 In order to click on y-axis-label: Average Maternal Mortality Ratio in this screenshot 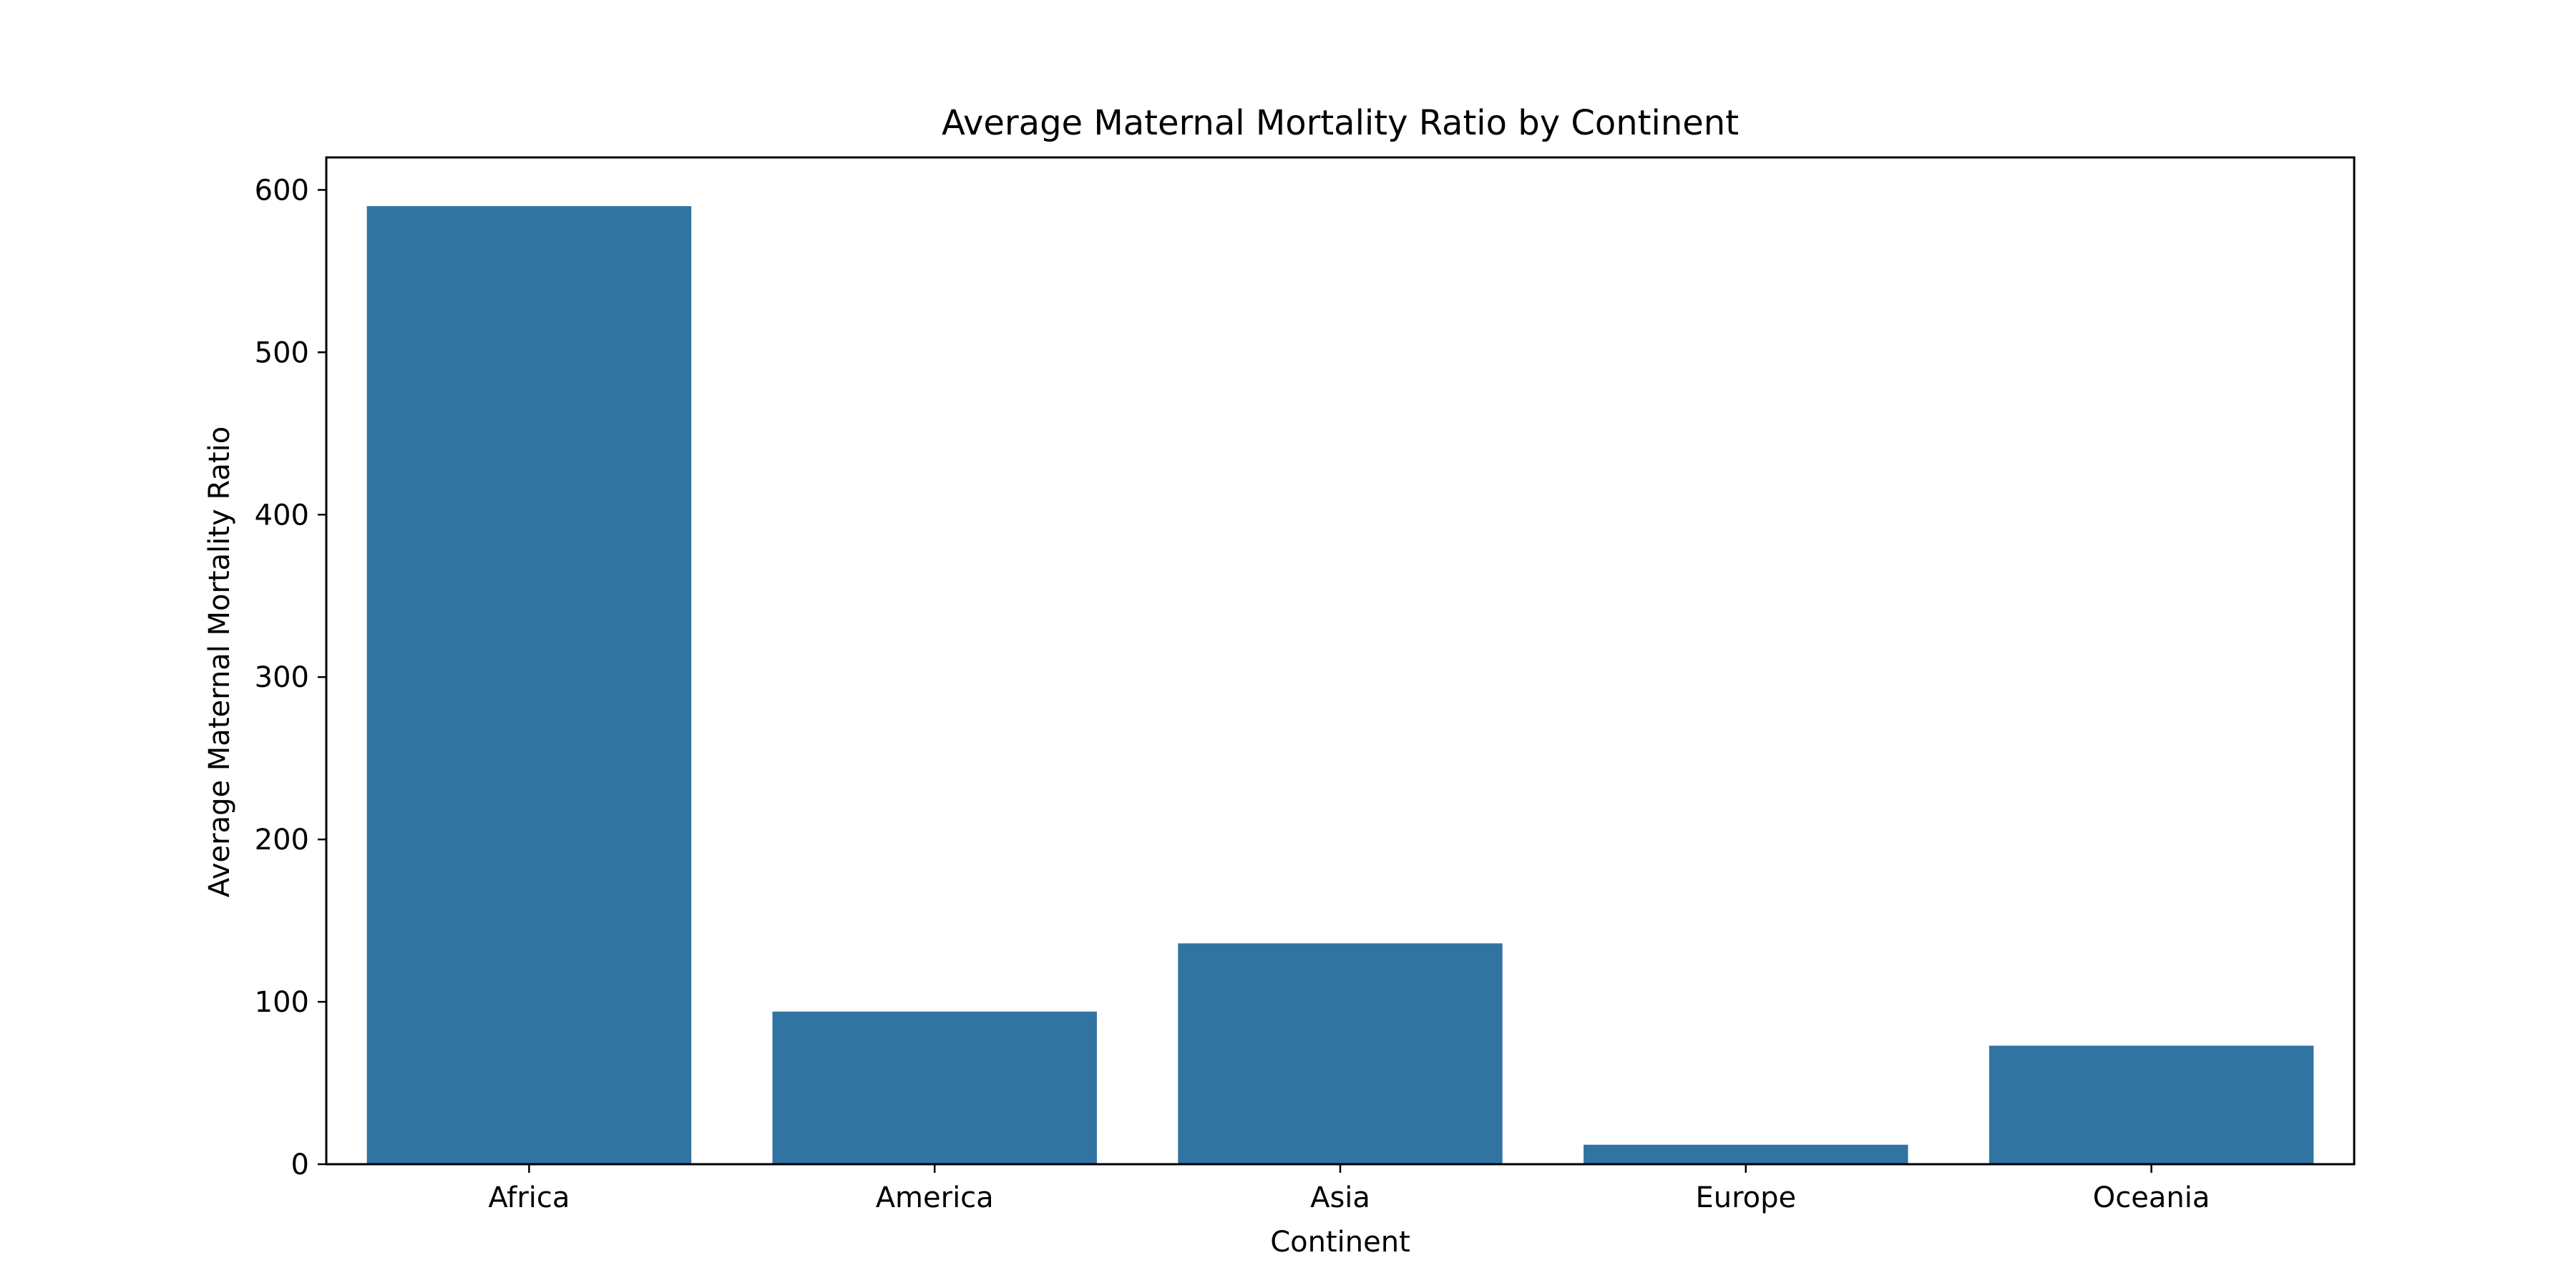, I will do `click(219, 661)`.